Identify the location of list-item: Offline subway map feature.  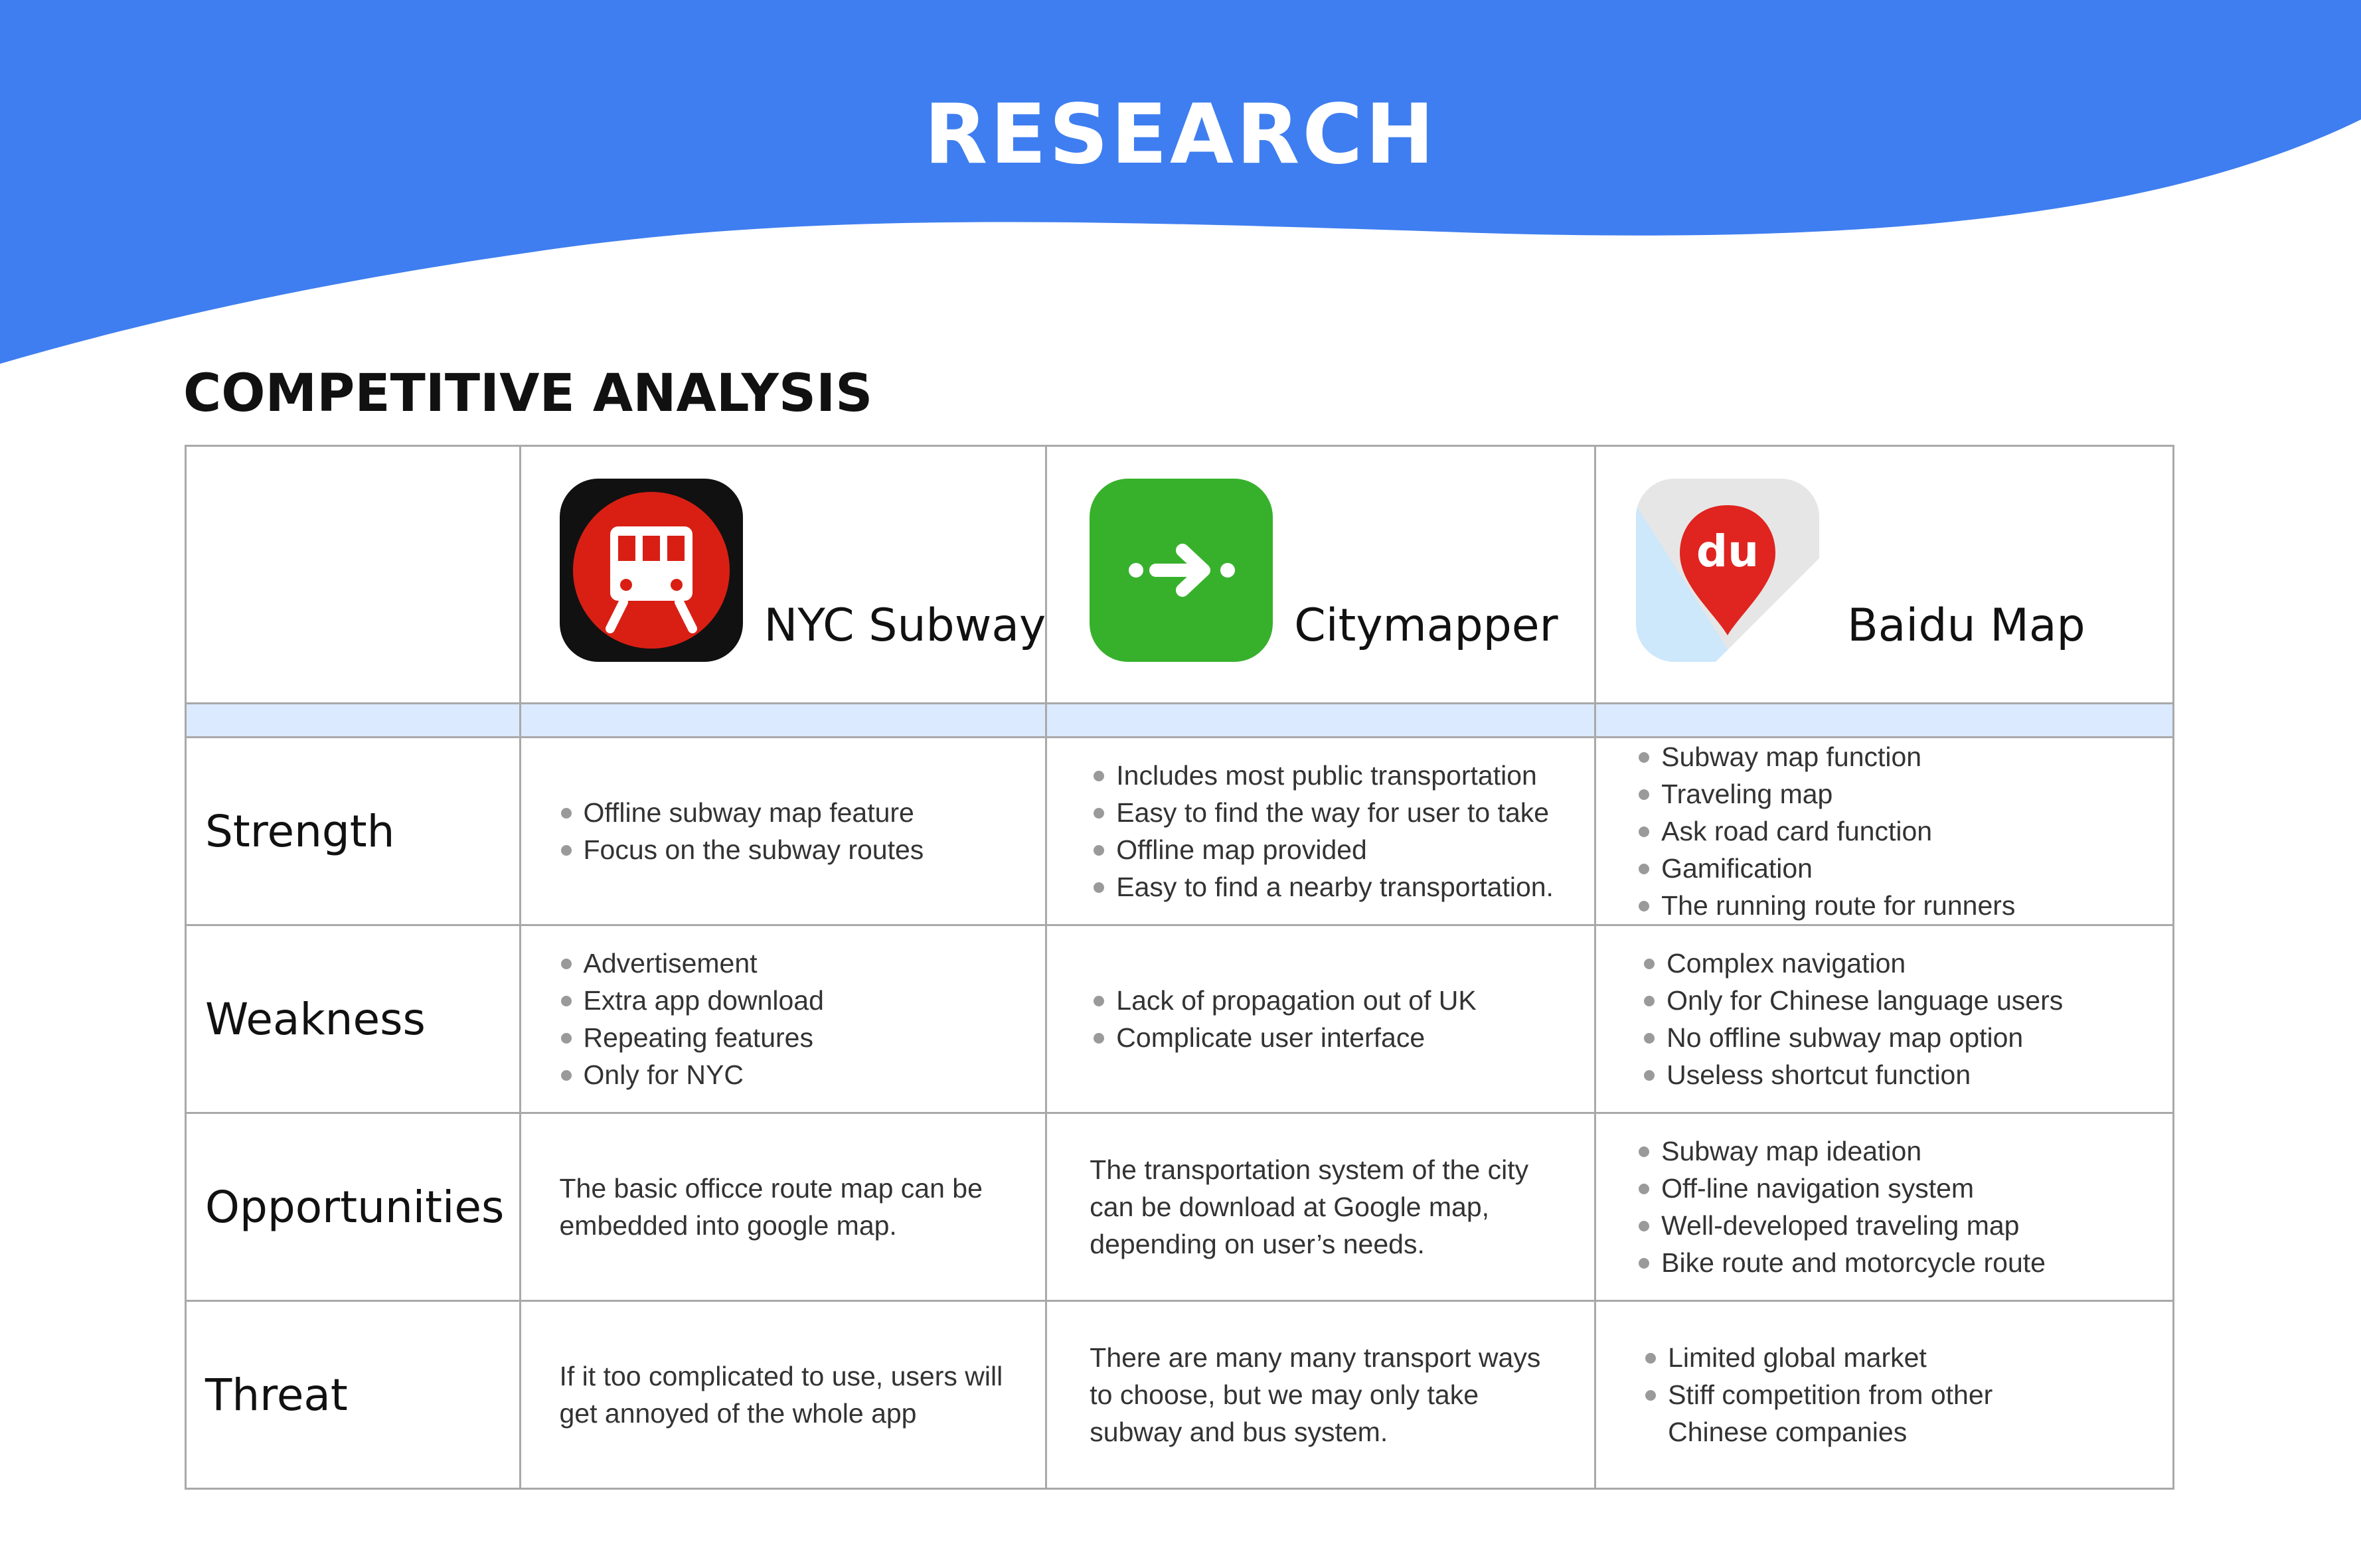
(803, 813).